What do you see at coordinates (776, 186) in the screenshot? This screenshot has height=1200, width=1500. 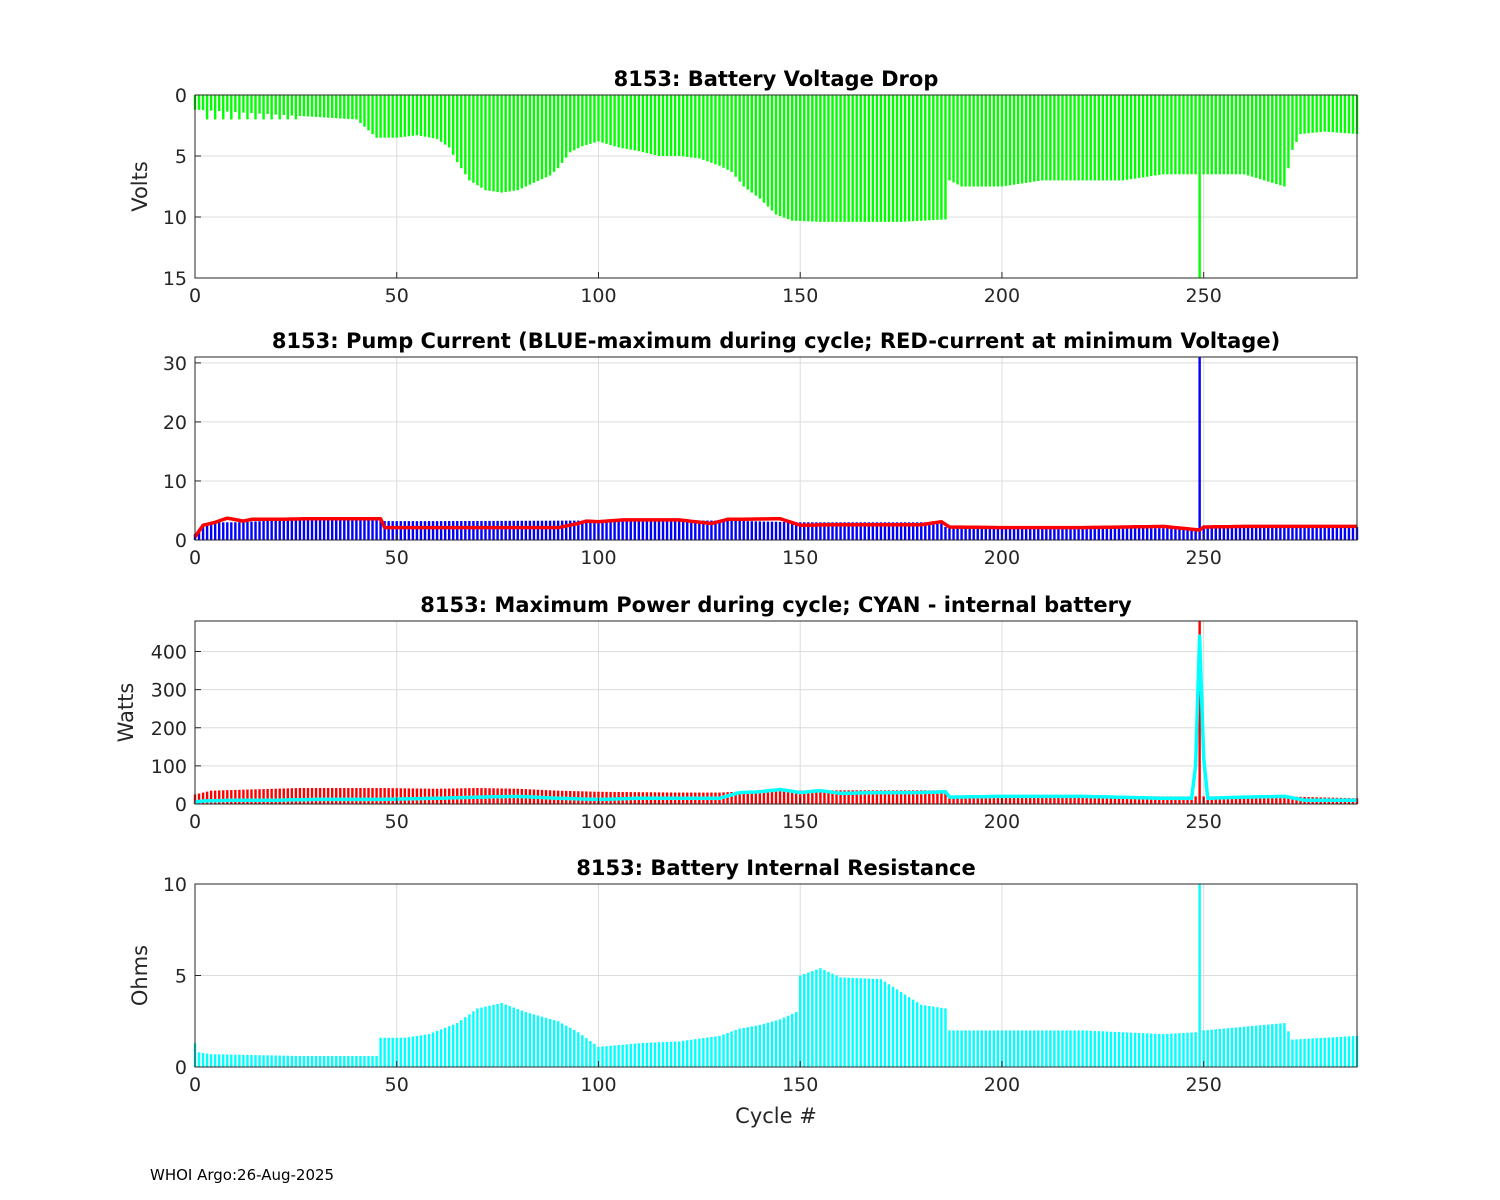 I see `axes-box` at bounding box center [776, 186].